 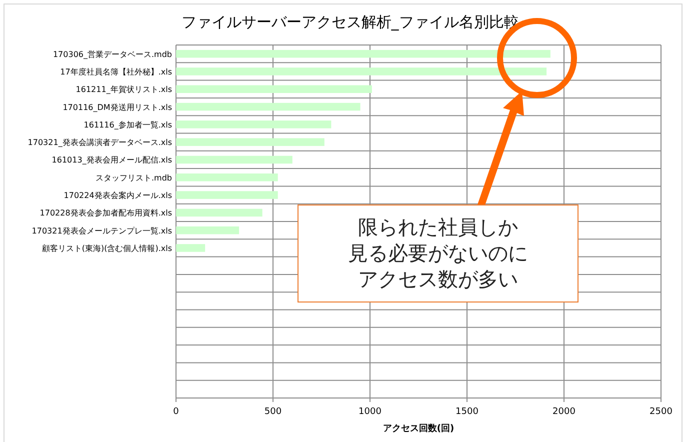 I want to click on y-tick-label: 170306_営業データベース.mdb, so click(x=112, y=54).